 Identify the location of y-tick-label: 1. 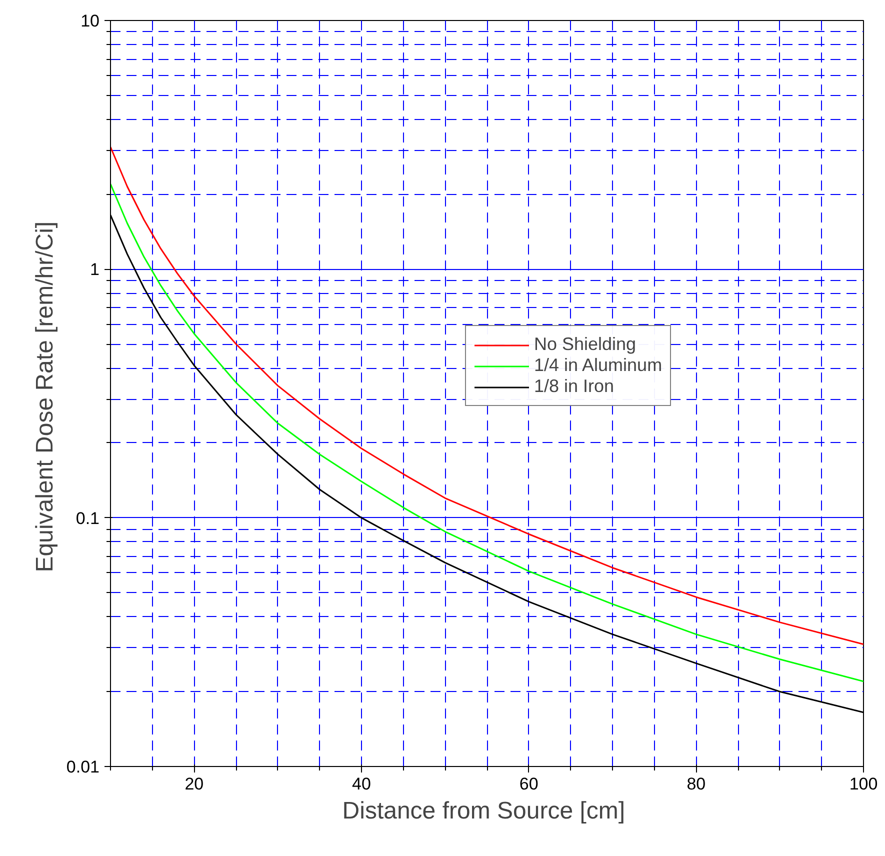
(95, 270).